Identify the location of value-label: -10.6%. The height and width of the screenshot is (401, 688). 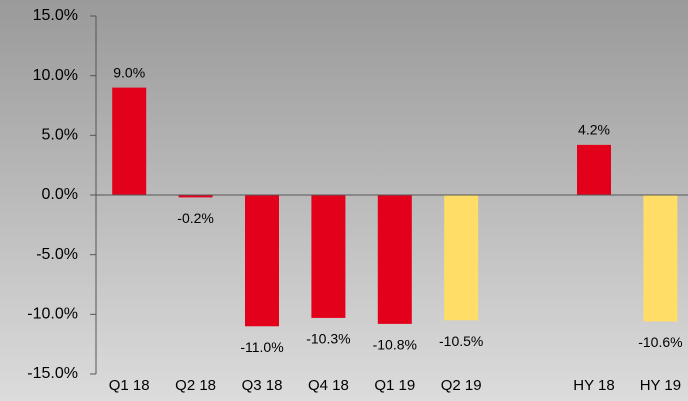
(660, 342).